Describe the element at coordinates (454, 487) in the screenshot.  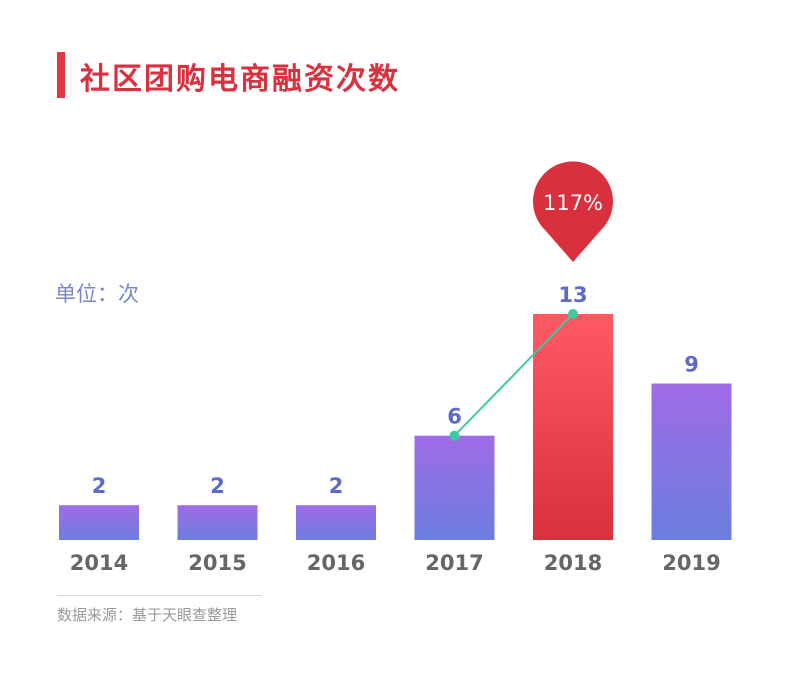
I see `bar-2017` at that location.